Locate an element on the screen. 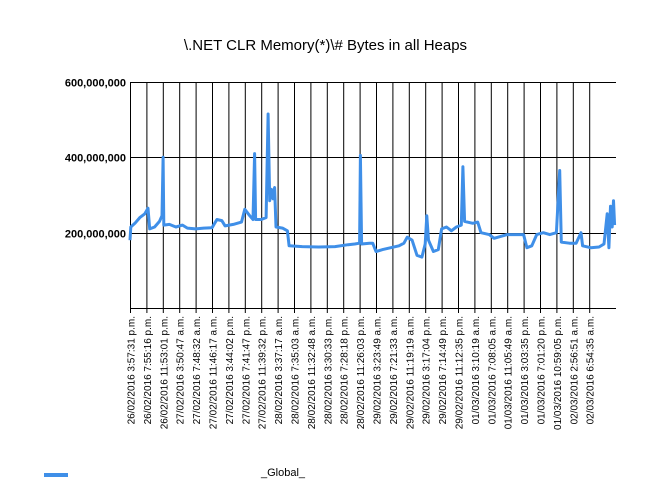 Image resolution: width=651 pixels, height=504 pixels. x-tick-label: 01/03/2016 3:03:35 p.m. is located at coordinates (525, 370).